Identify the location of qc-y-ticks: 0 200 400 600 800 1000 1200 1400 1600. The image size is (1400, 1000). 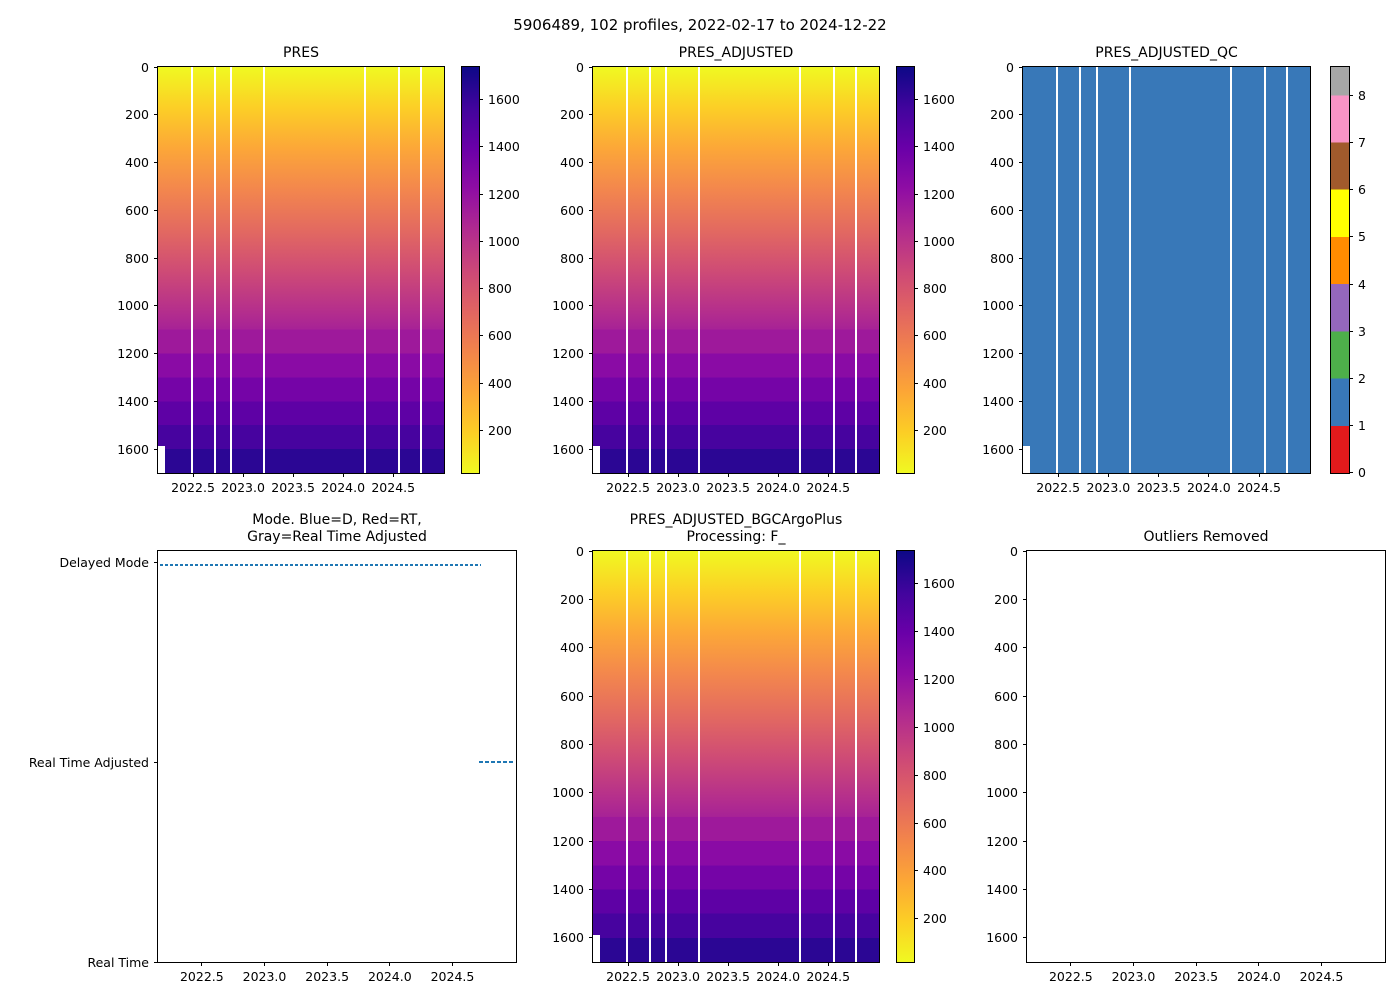
(1002, 258).